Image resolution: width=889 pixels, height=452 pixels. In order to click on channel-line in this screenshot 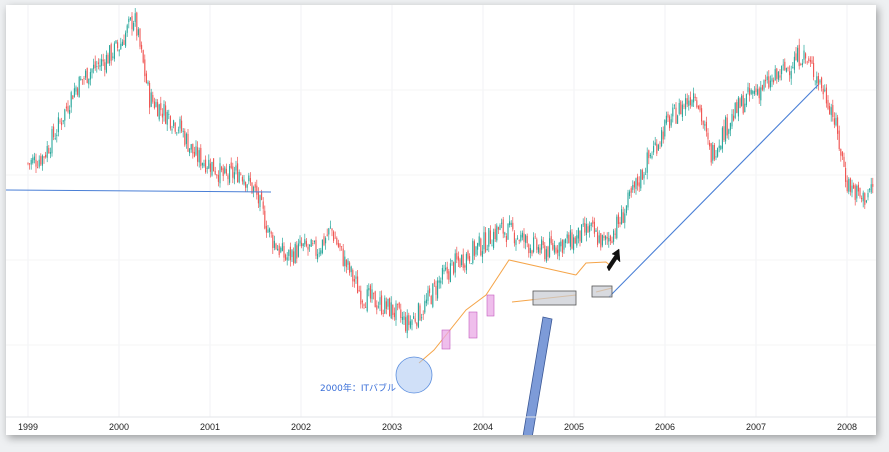, I will do `click(497, 311)`.